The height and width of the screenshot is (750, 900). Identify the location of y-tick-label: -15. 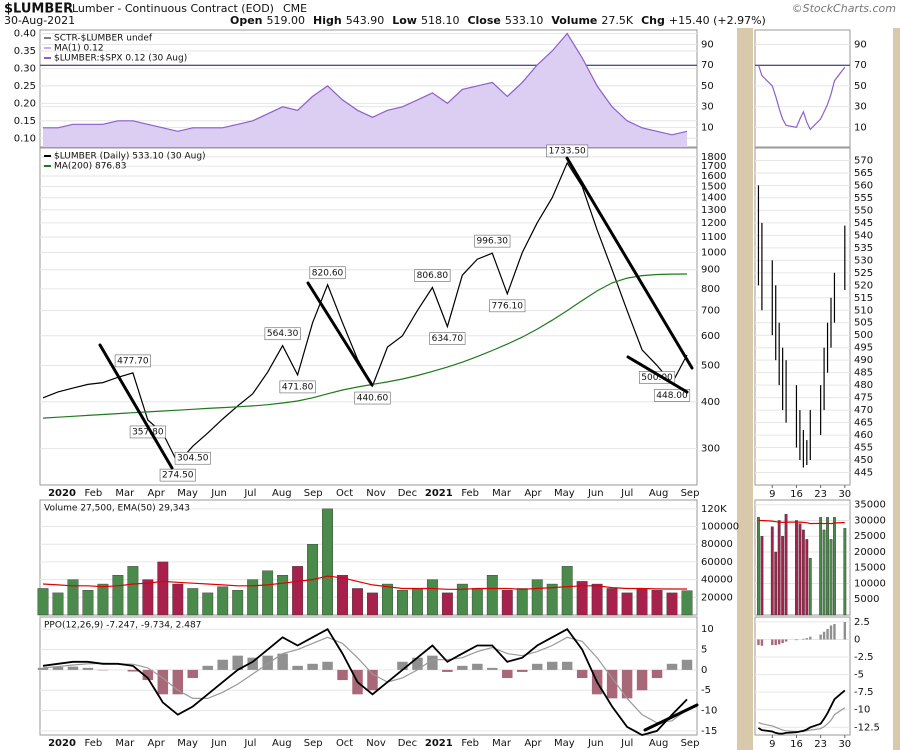
(709, 731).